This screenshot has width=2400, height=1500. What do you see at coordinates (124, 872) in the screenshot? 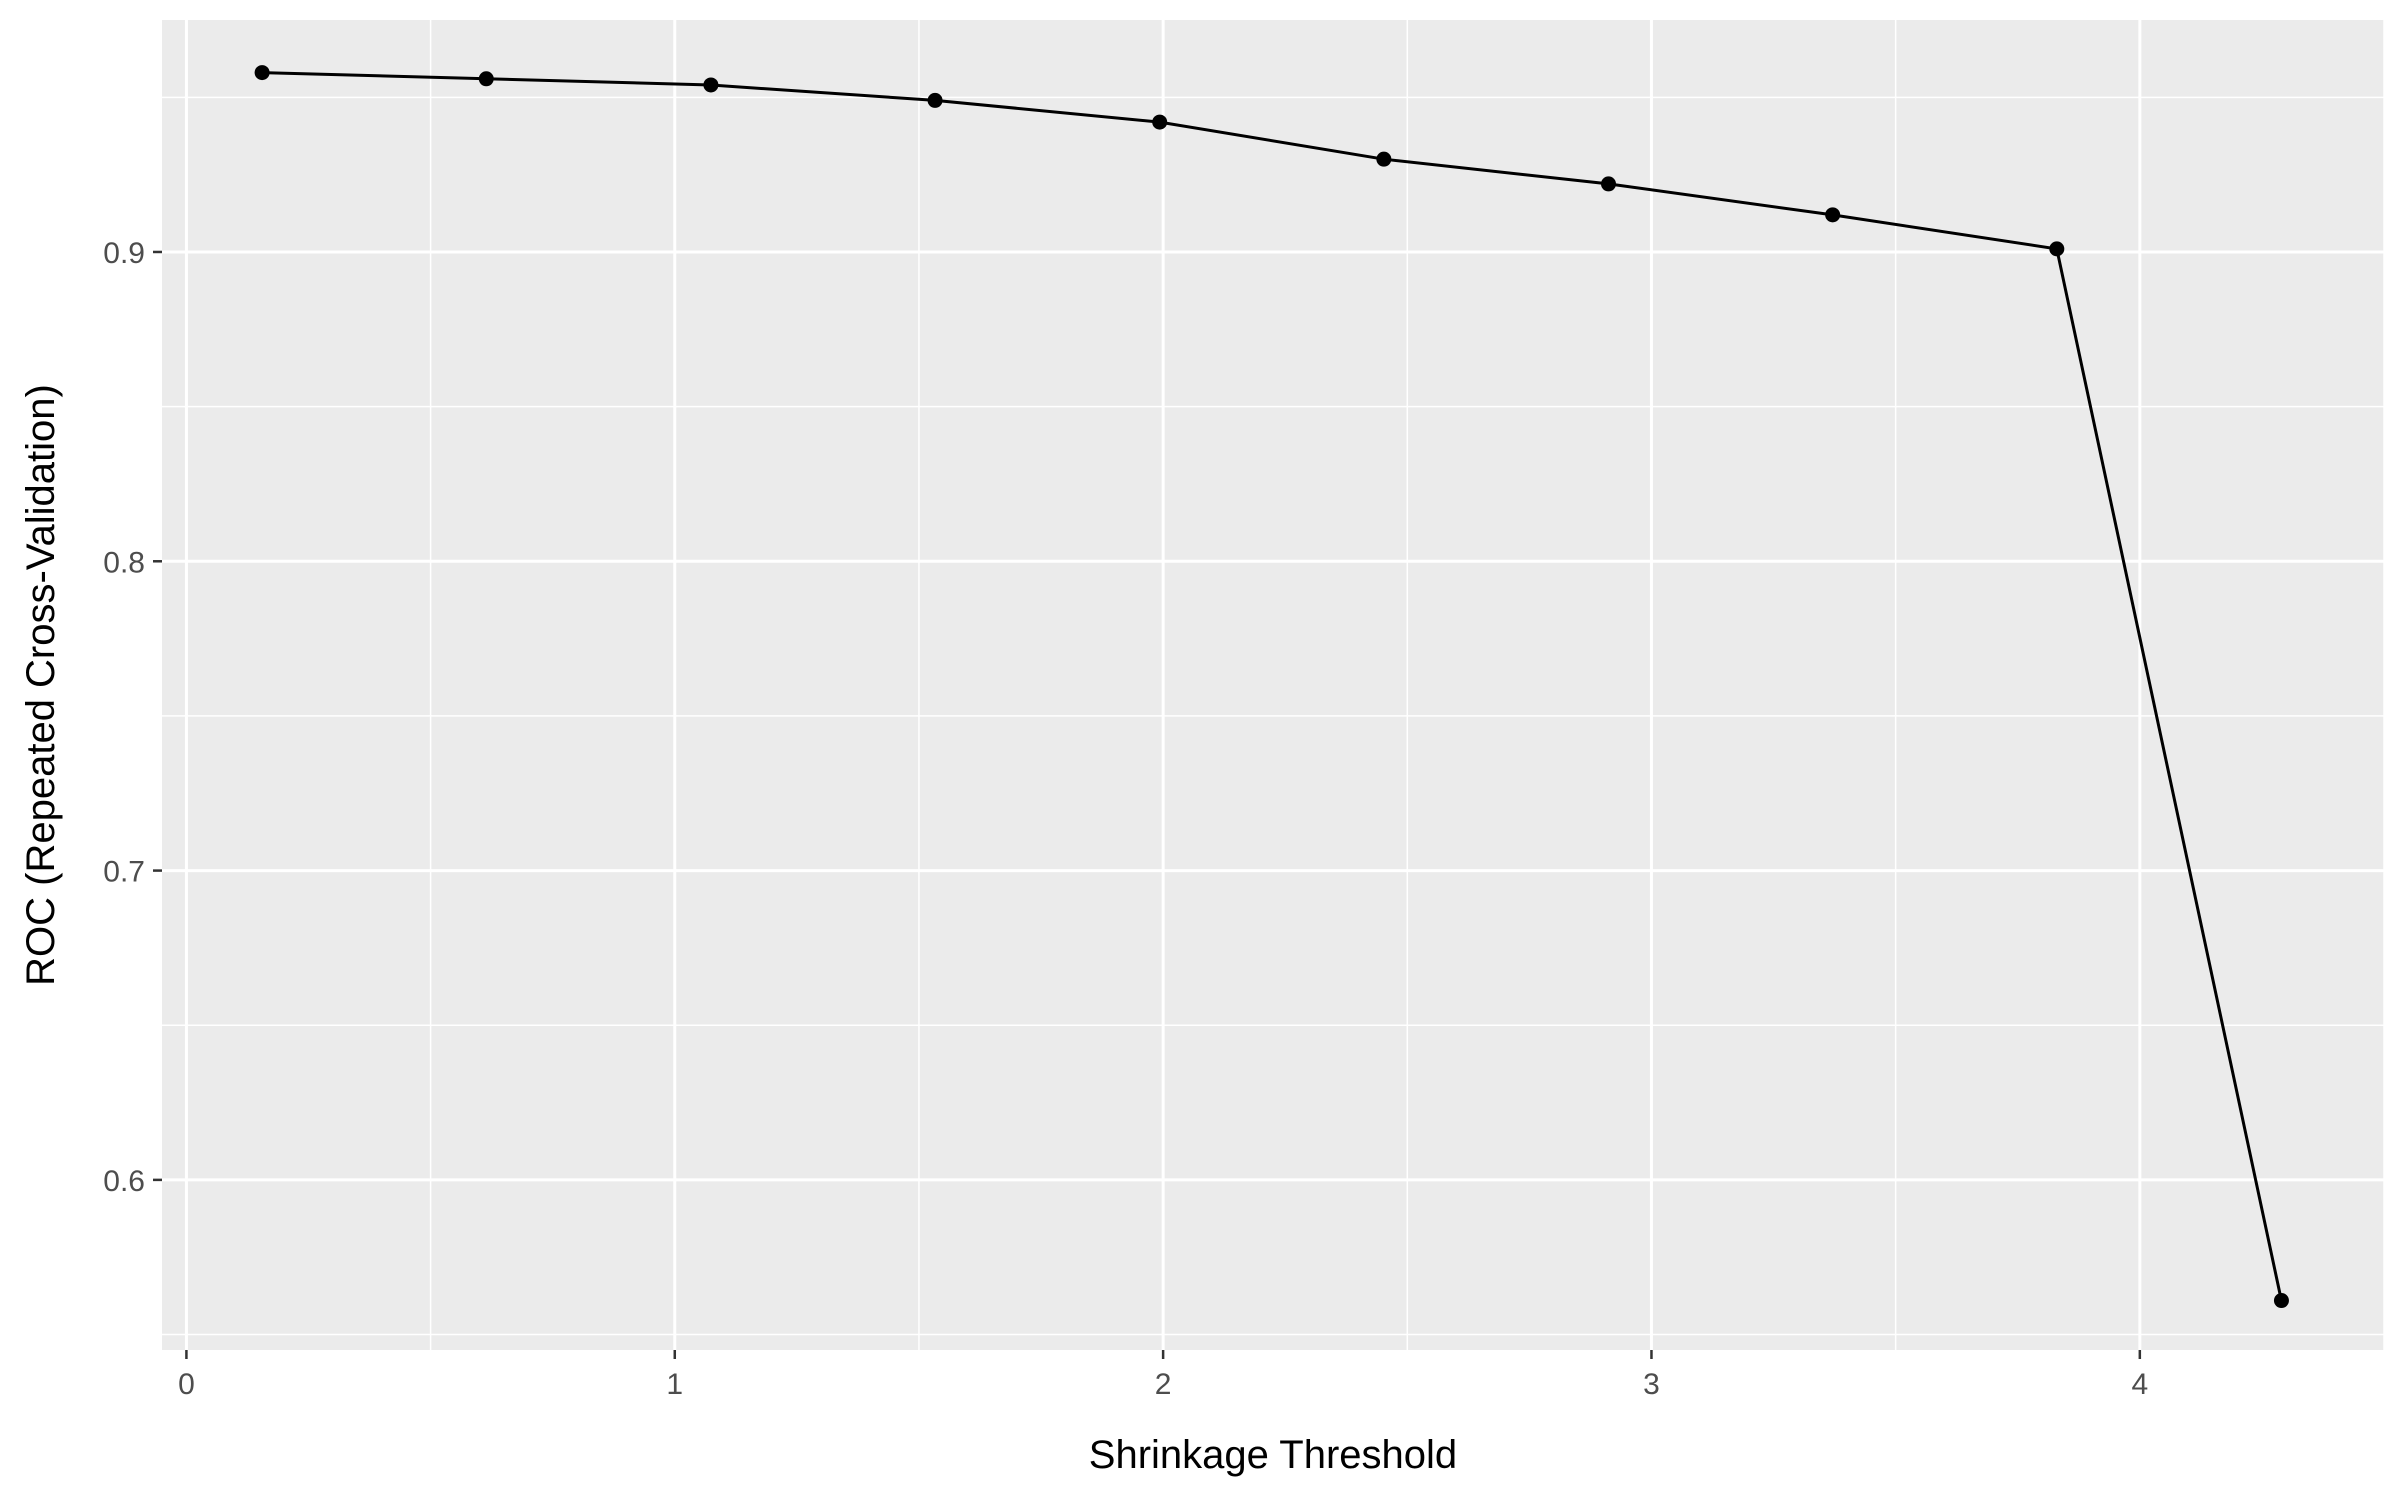
I see `y-tick-label: 0.7` at bounding box center [124, 872].